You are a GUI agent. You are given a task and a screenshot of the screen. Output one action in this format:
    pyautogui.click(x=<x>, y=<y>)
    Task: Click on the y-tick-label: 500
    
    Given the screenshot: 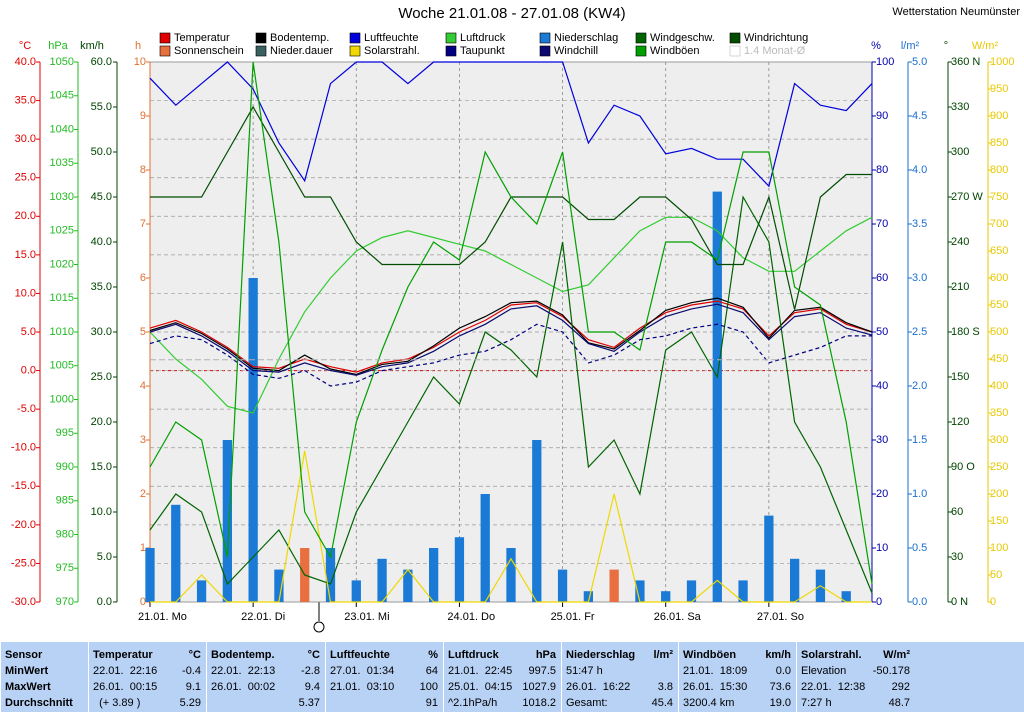 What is the action you would take?
    pyautogui.click(x=999, y=332)
    